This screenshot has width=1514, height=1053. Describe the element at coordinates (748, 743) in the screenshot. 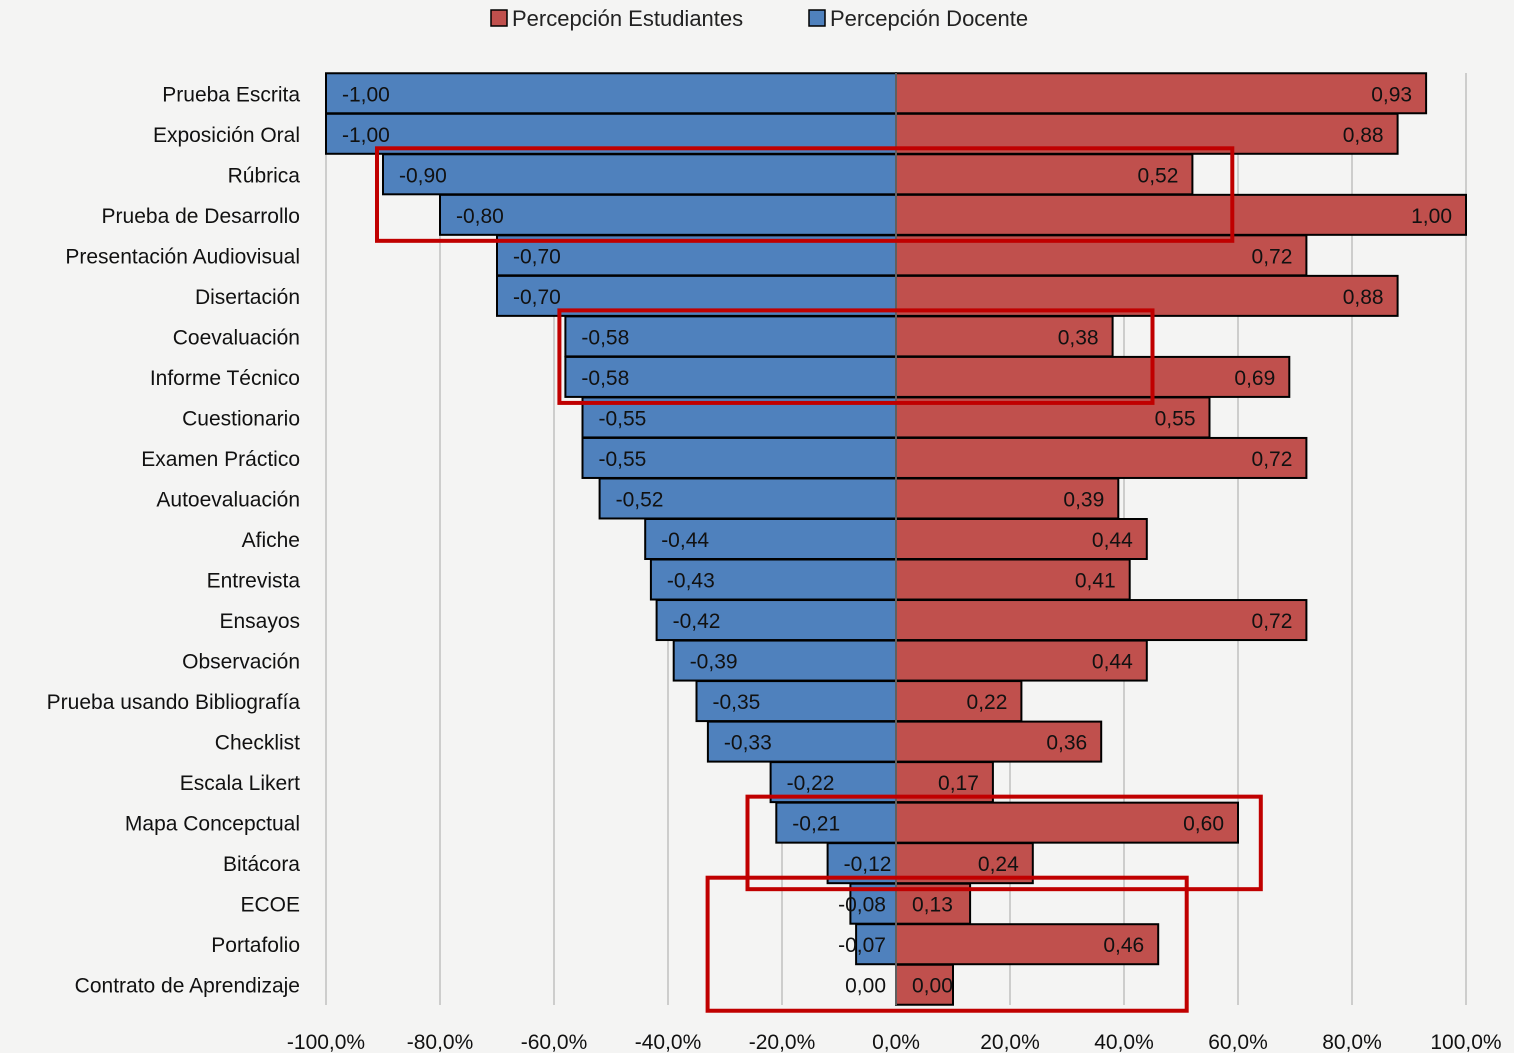

I see `data-label-docente: -0,33` at that location.